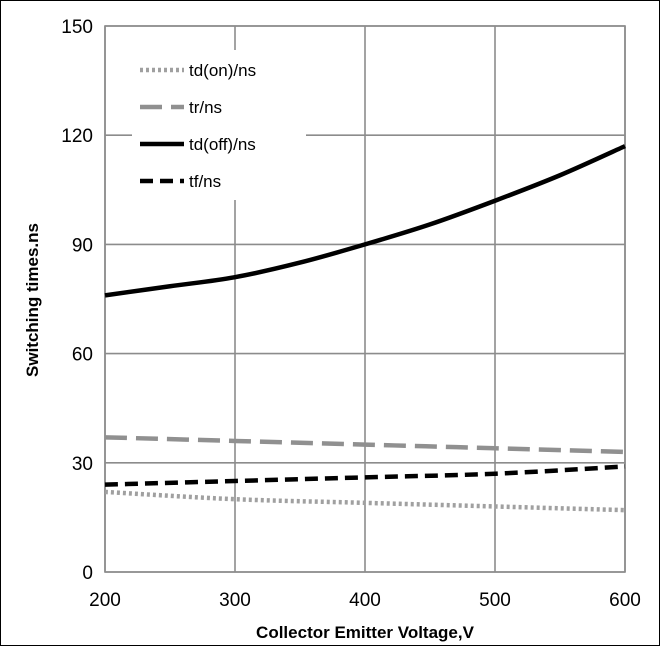 The height and width of the screenshot is (646, 660). I want to click on y-tick-label-90: 90, so click(82, 245).